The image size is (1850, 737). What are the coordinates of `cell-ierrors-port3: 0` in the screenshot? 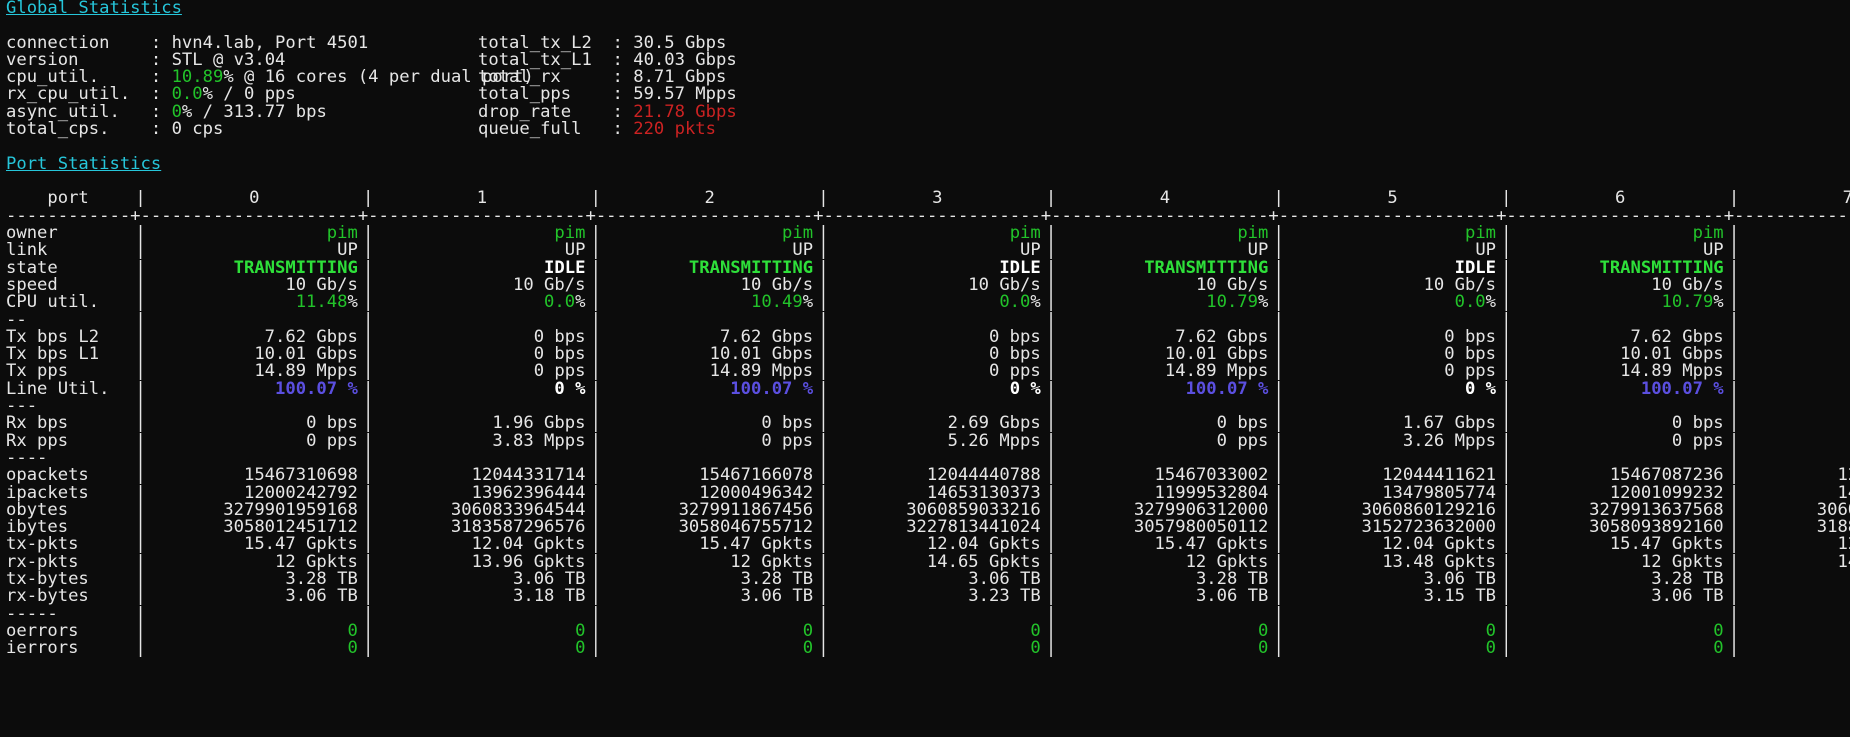 It's located at (1035, 648).